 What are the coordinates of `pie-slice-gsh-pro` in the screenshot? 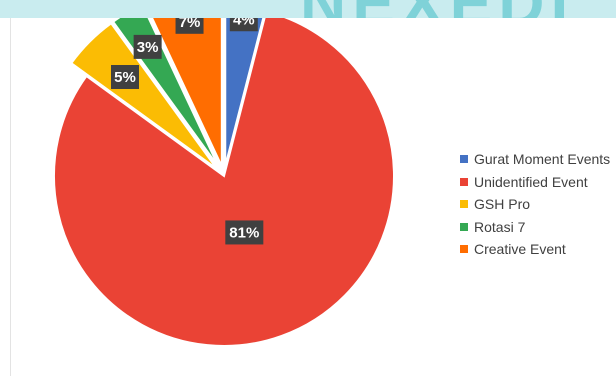 It's located at (143, 95).